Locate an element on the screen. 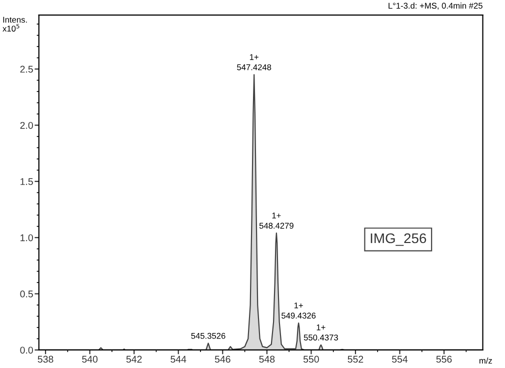  chart-title: L°1-3.d: +MS, 0.4min #25 is located at coordinates (435, 6).